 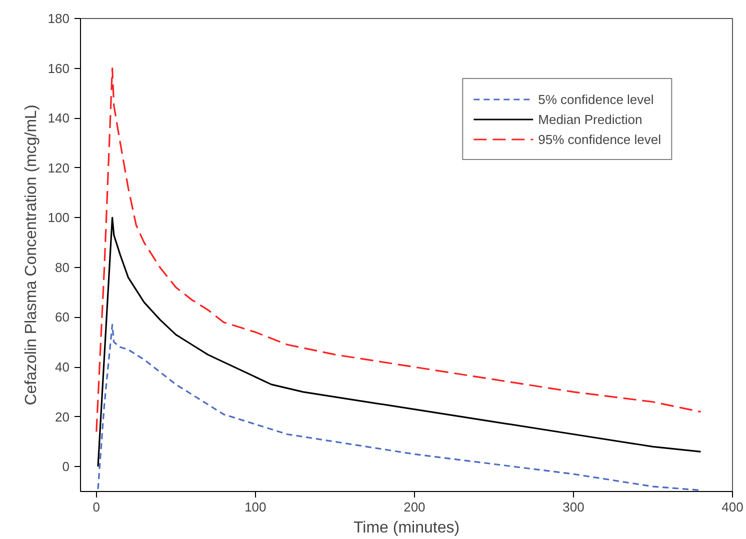 I want to click on x-tick-label: 100, so click(x=255, y=507).